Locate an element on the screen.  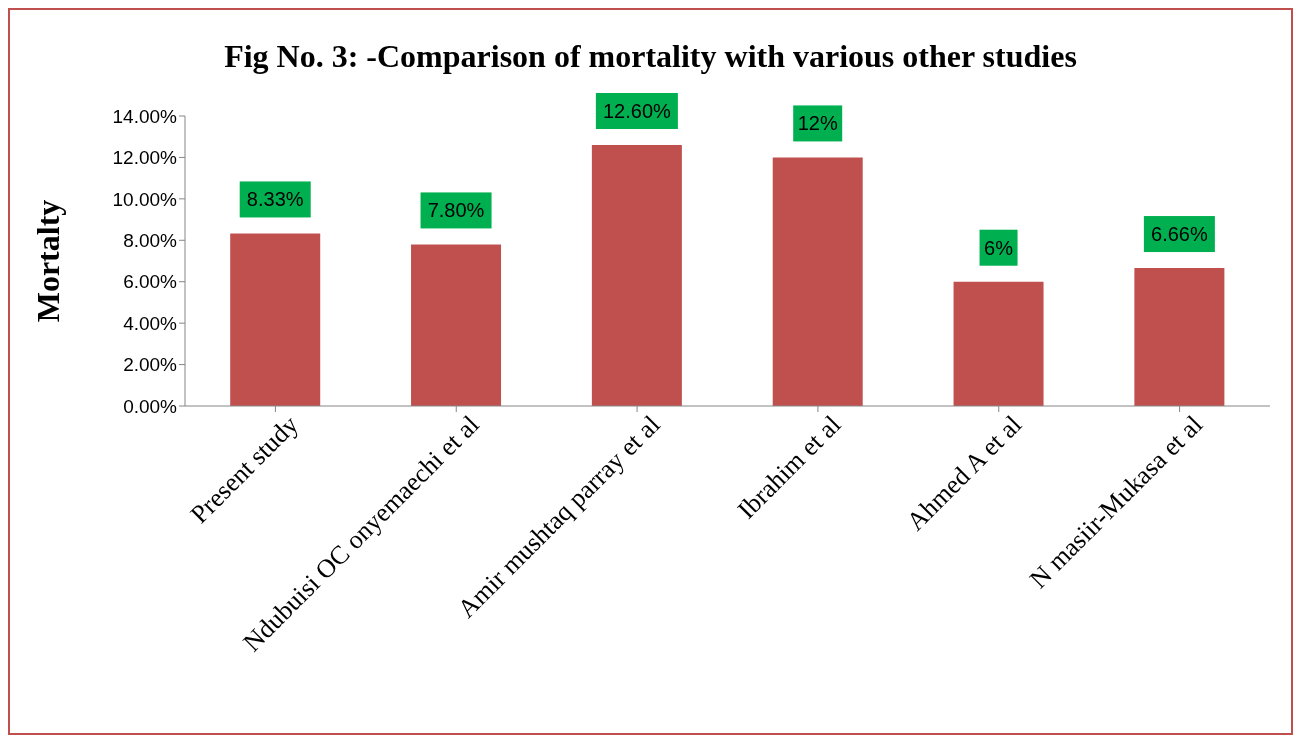
data-label: 8.33% is located at coordinates (275, 199).